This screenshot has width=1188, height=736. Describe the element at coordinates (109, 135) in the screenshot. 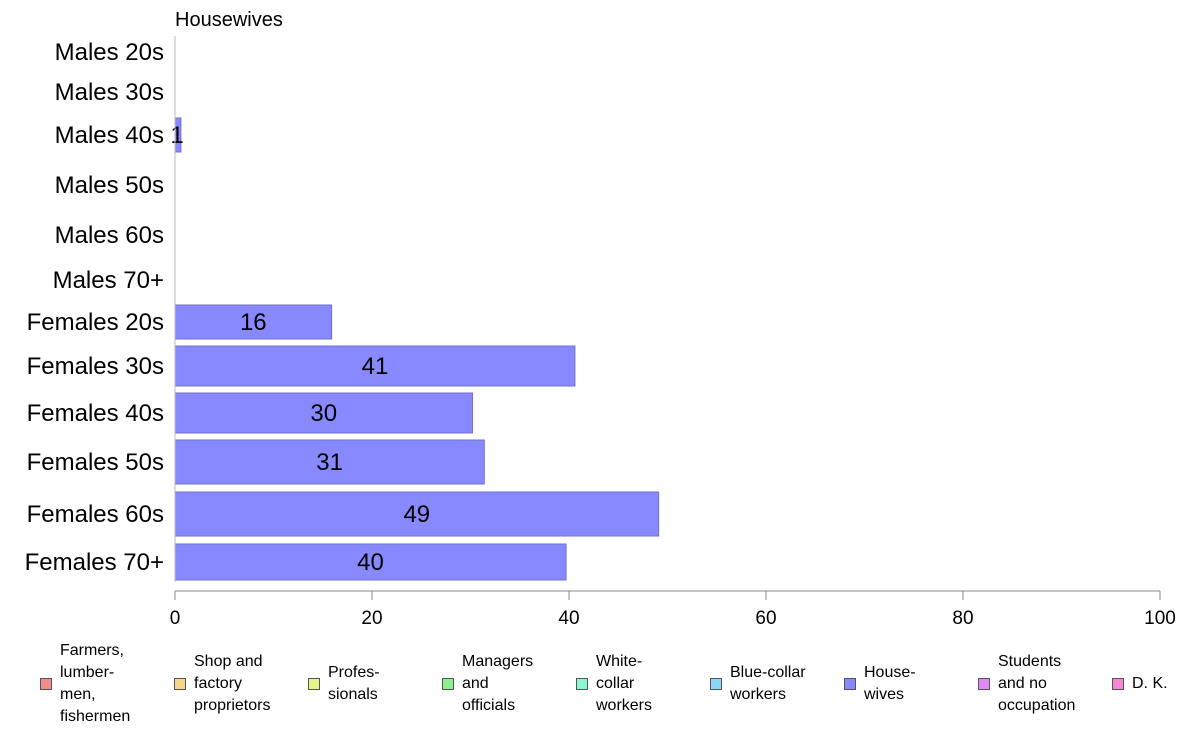

I see `category-label: Males 40s` at that location.